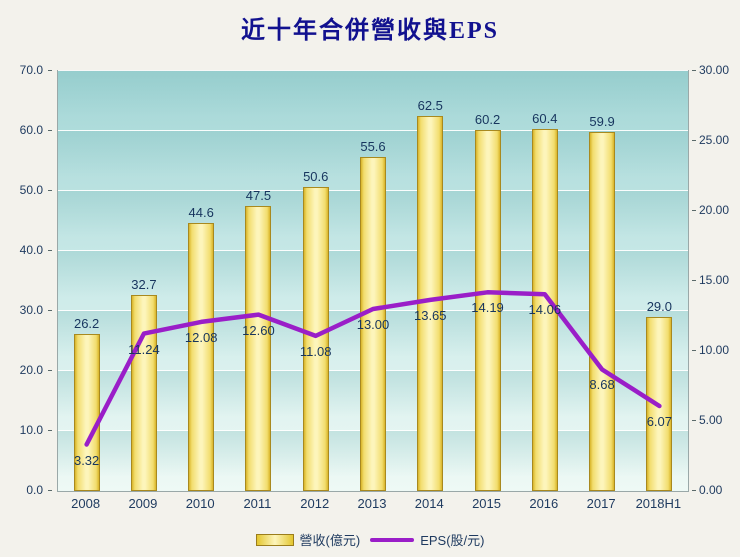  Describe the element at coordinates (429, 503) in the screenshot. I see `x-axis-label: 2014` at that location.